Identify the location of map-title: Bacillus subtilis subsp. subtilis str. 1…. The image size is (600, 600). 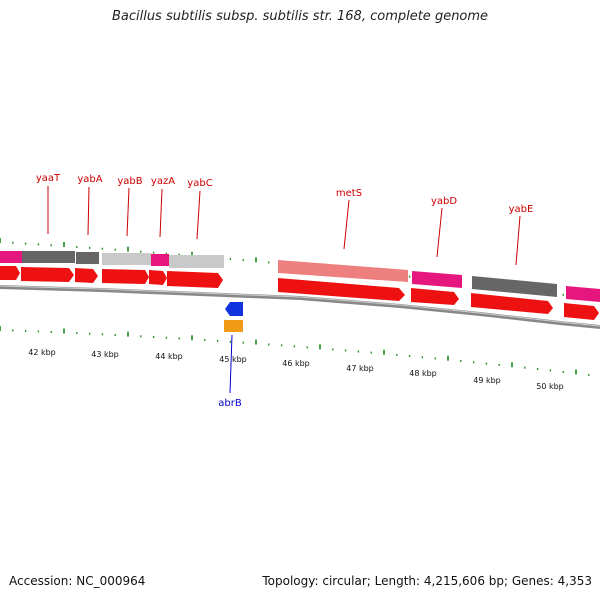
(300, 16).